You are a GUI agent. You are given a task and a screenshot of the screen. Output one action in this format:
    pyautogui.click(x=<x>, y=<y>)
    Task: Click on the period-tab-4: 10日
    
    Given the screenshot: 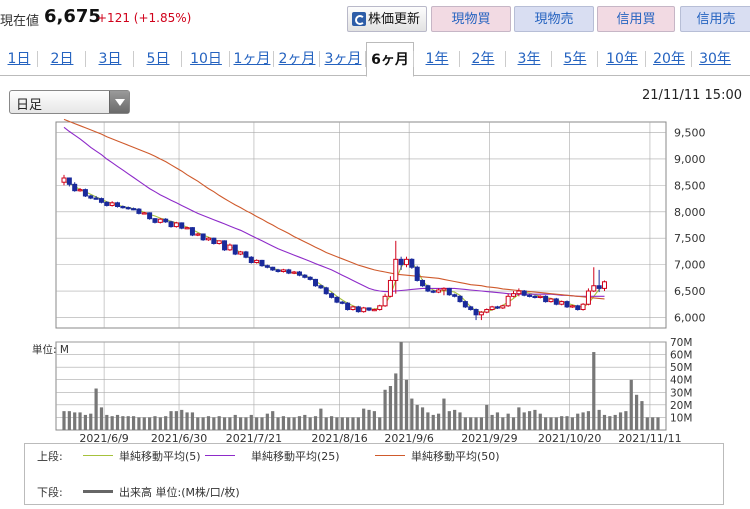 What is the action you would take?
    pyautogui.click(x=206, y=59)
    